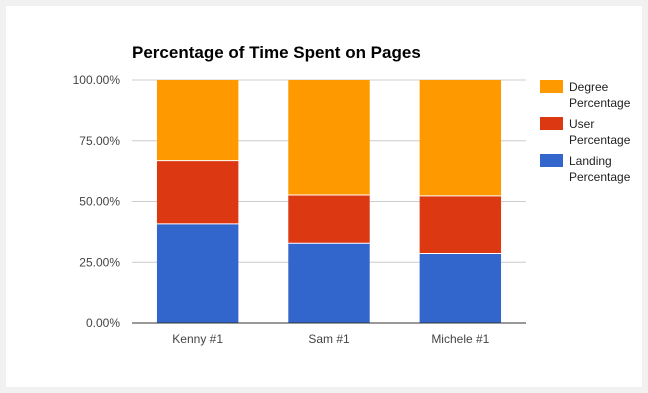 This screenshot has width=648, height=393. I want to click on y-tick-label: 0.00%, so click(103, 323).